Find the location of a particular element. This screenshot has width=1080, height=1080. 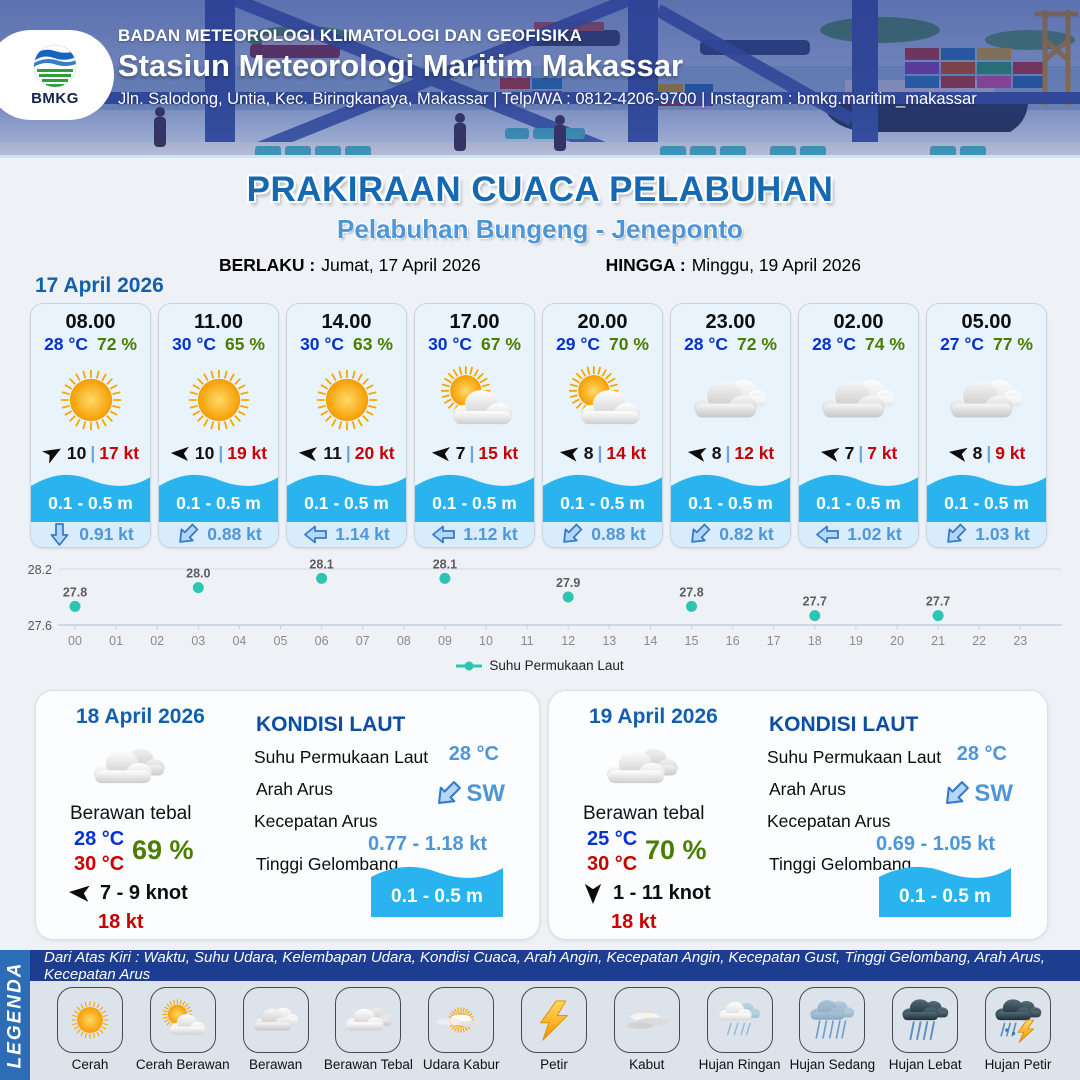

chart-legend-label: Suhu Permukaan Laut is located at coordinates (556, 665).